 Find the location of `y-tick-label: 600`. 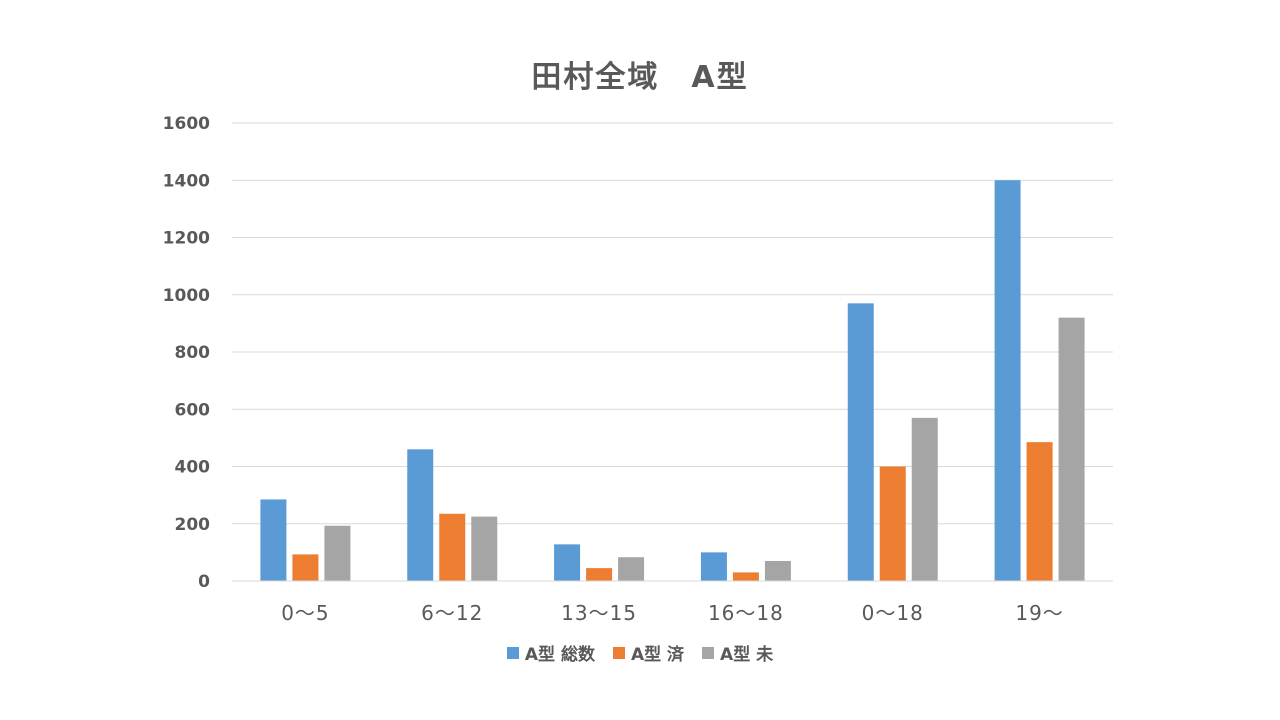

y-tick-label: 600 is located at coordinates (193, 410).